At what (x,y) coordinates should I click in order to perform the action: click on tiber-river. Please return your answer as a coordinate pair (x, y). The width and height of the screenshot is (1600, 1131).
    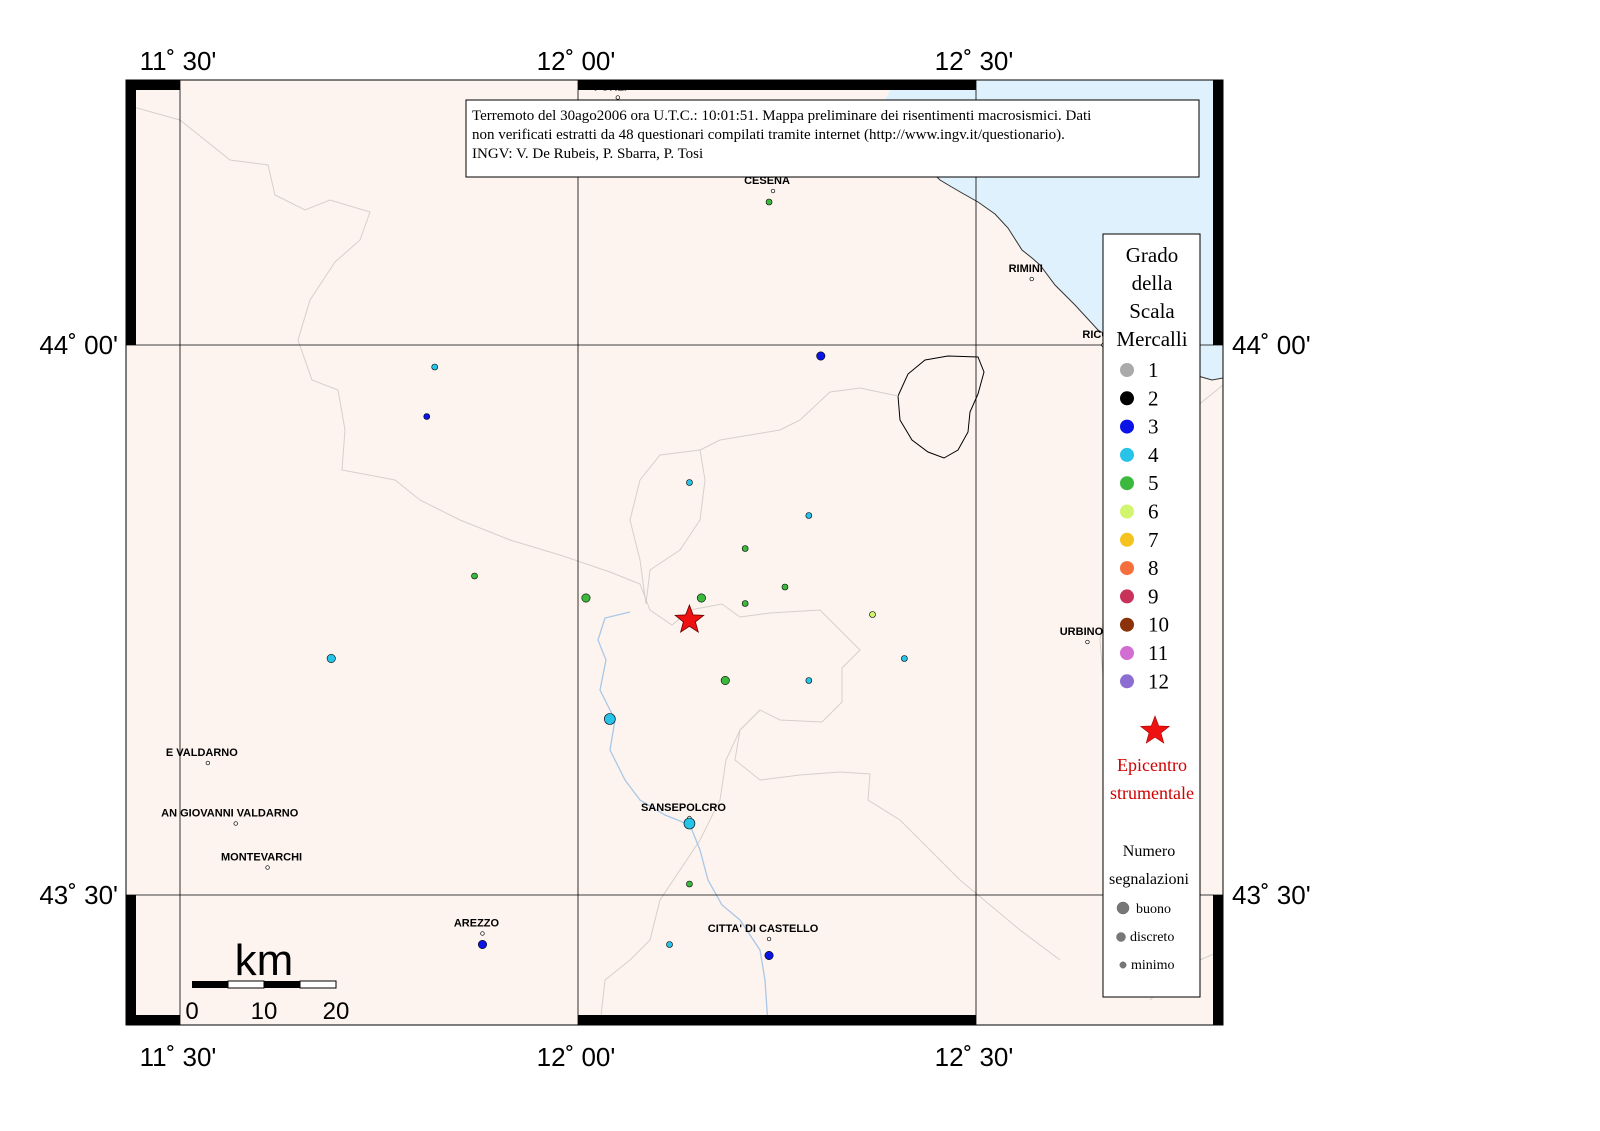
    Looking at the image, I should click on (683, 818).